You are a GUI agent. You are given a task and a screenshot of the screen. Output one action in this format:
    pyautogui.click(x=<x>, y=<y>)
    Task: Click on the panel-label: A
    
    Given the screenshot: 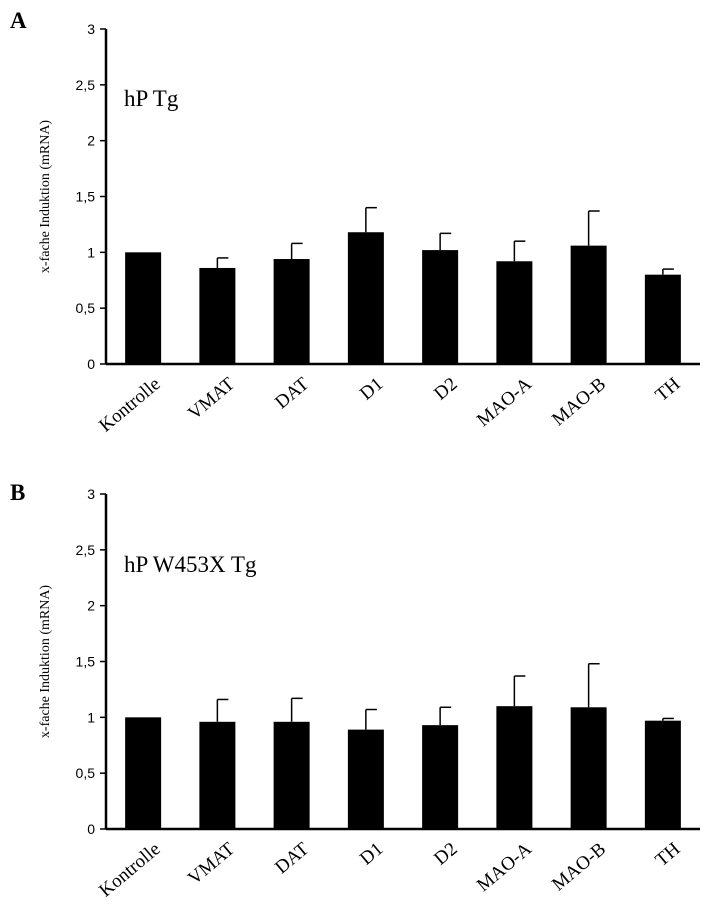 What is the action you would take?
    pyautogui.click(x=18, y=20)
    